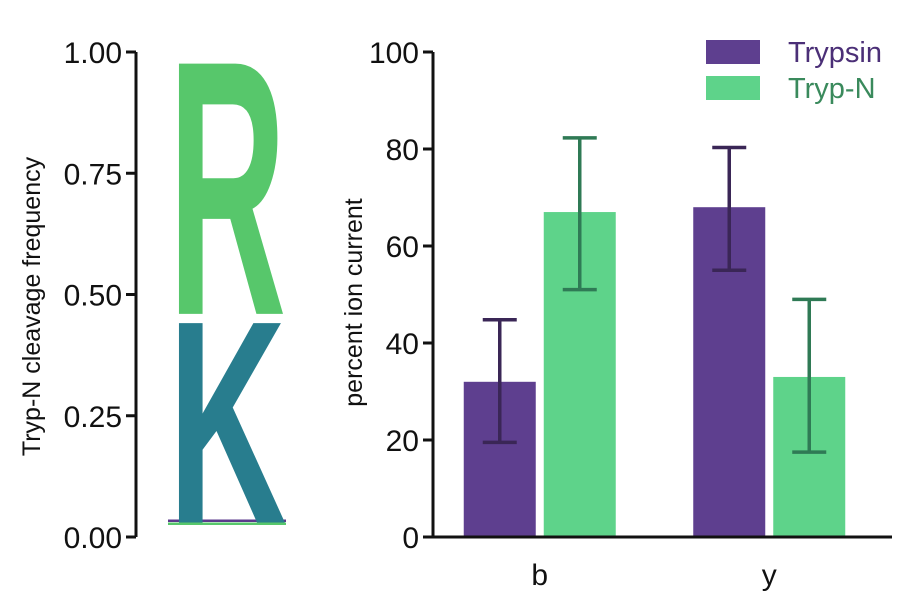 Image resolution: width=900 pixels, height=600 pixels. What do you see at coordinates (402, 150) in the screenshot?
I see `bar-y-tick-label: 80` at bounding box center [402, 150].